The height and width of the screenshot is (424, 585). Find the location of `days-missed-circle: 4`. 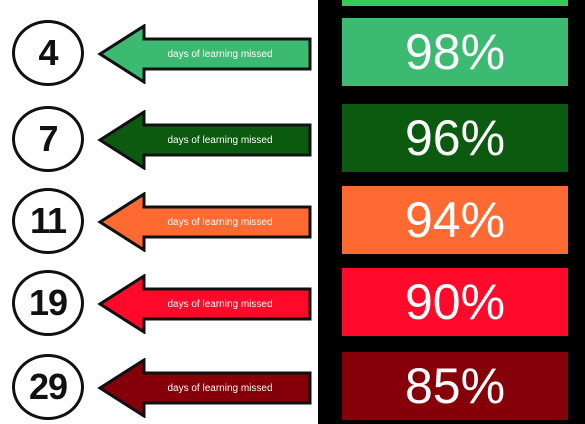

days-missed-circle: 4 is located at coordinates (48, 53).